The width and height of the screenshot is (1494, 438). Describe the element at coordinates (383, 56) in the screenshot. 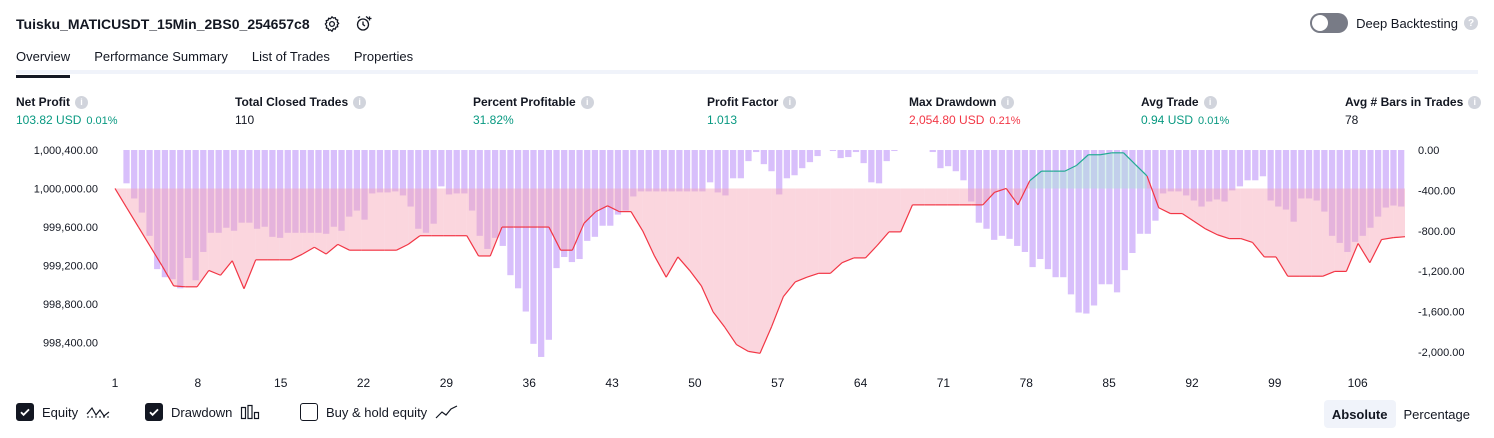

I see `tab-properties: Properties` at that location.